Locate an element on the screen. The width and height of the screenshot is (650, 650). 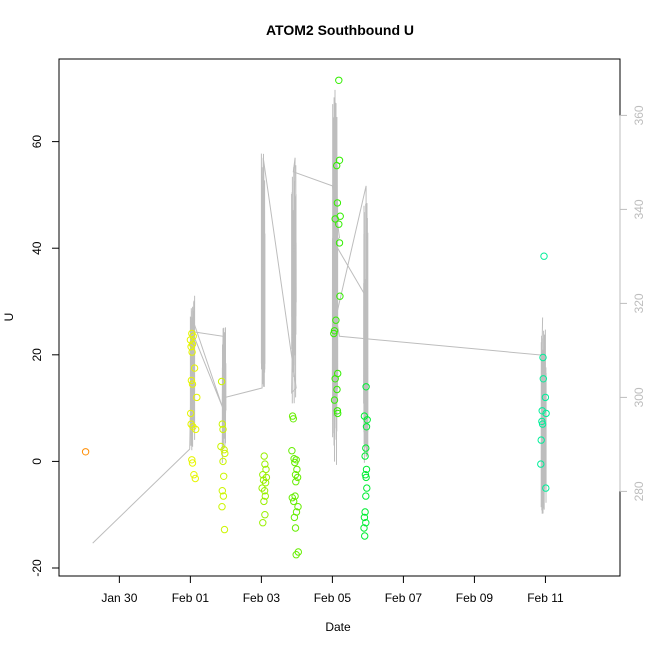
y-tick-label-3: 40 is located at coordinates (37, 248).